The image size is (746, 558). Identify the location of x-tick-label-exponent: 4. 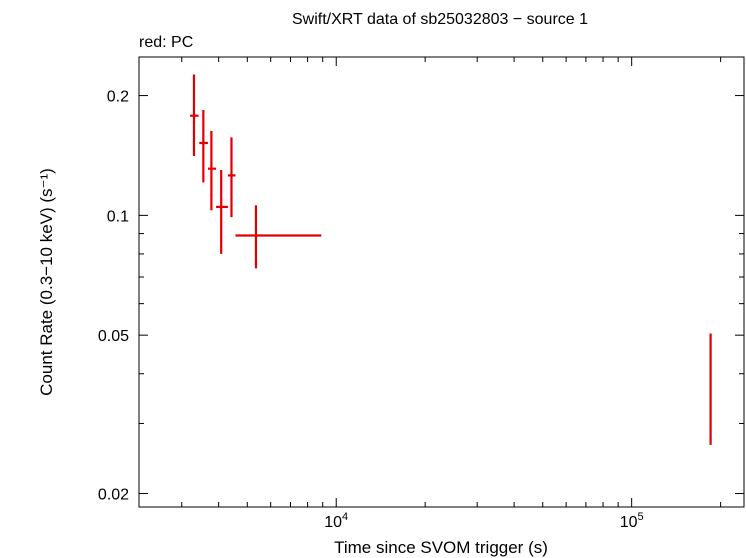
(345, 517).